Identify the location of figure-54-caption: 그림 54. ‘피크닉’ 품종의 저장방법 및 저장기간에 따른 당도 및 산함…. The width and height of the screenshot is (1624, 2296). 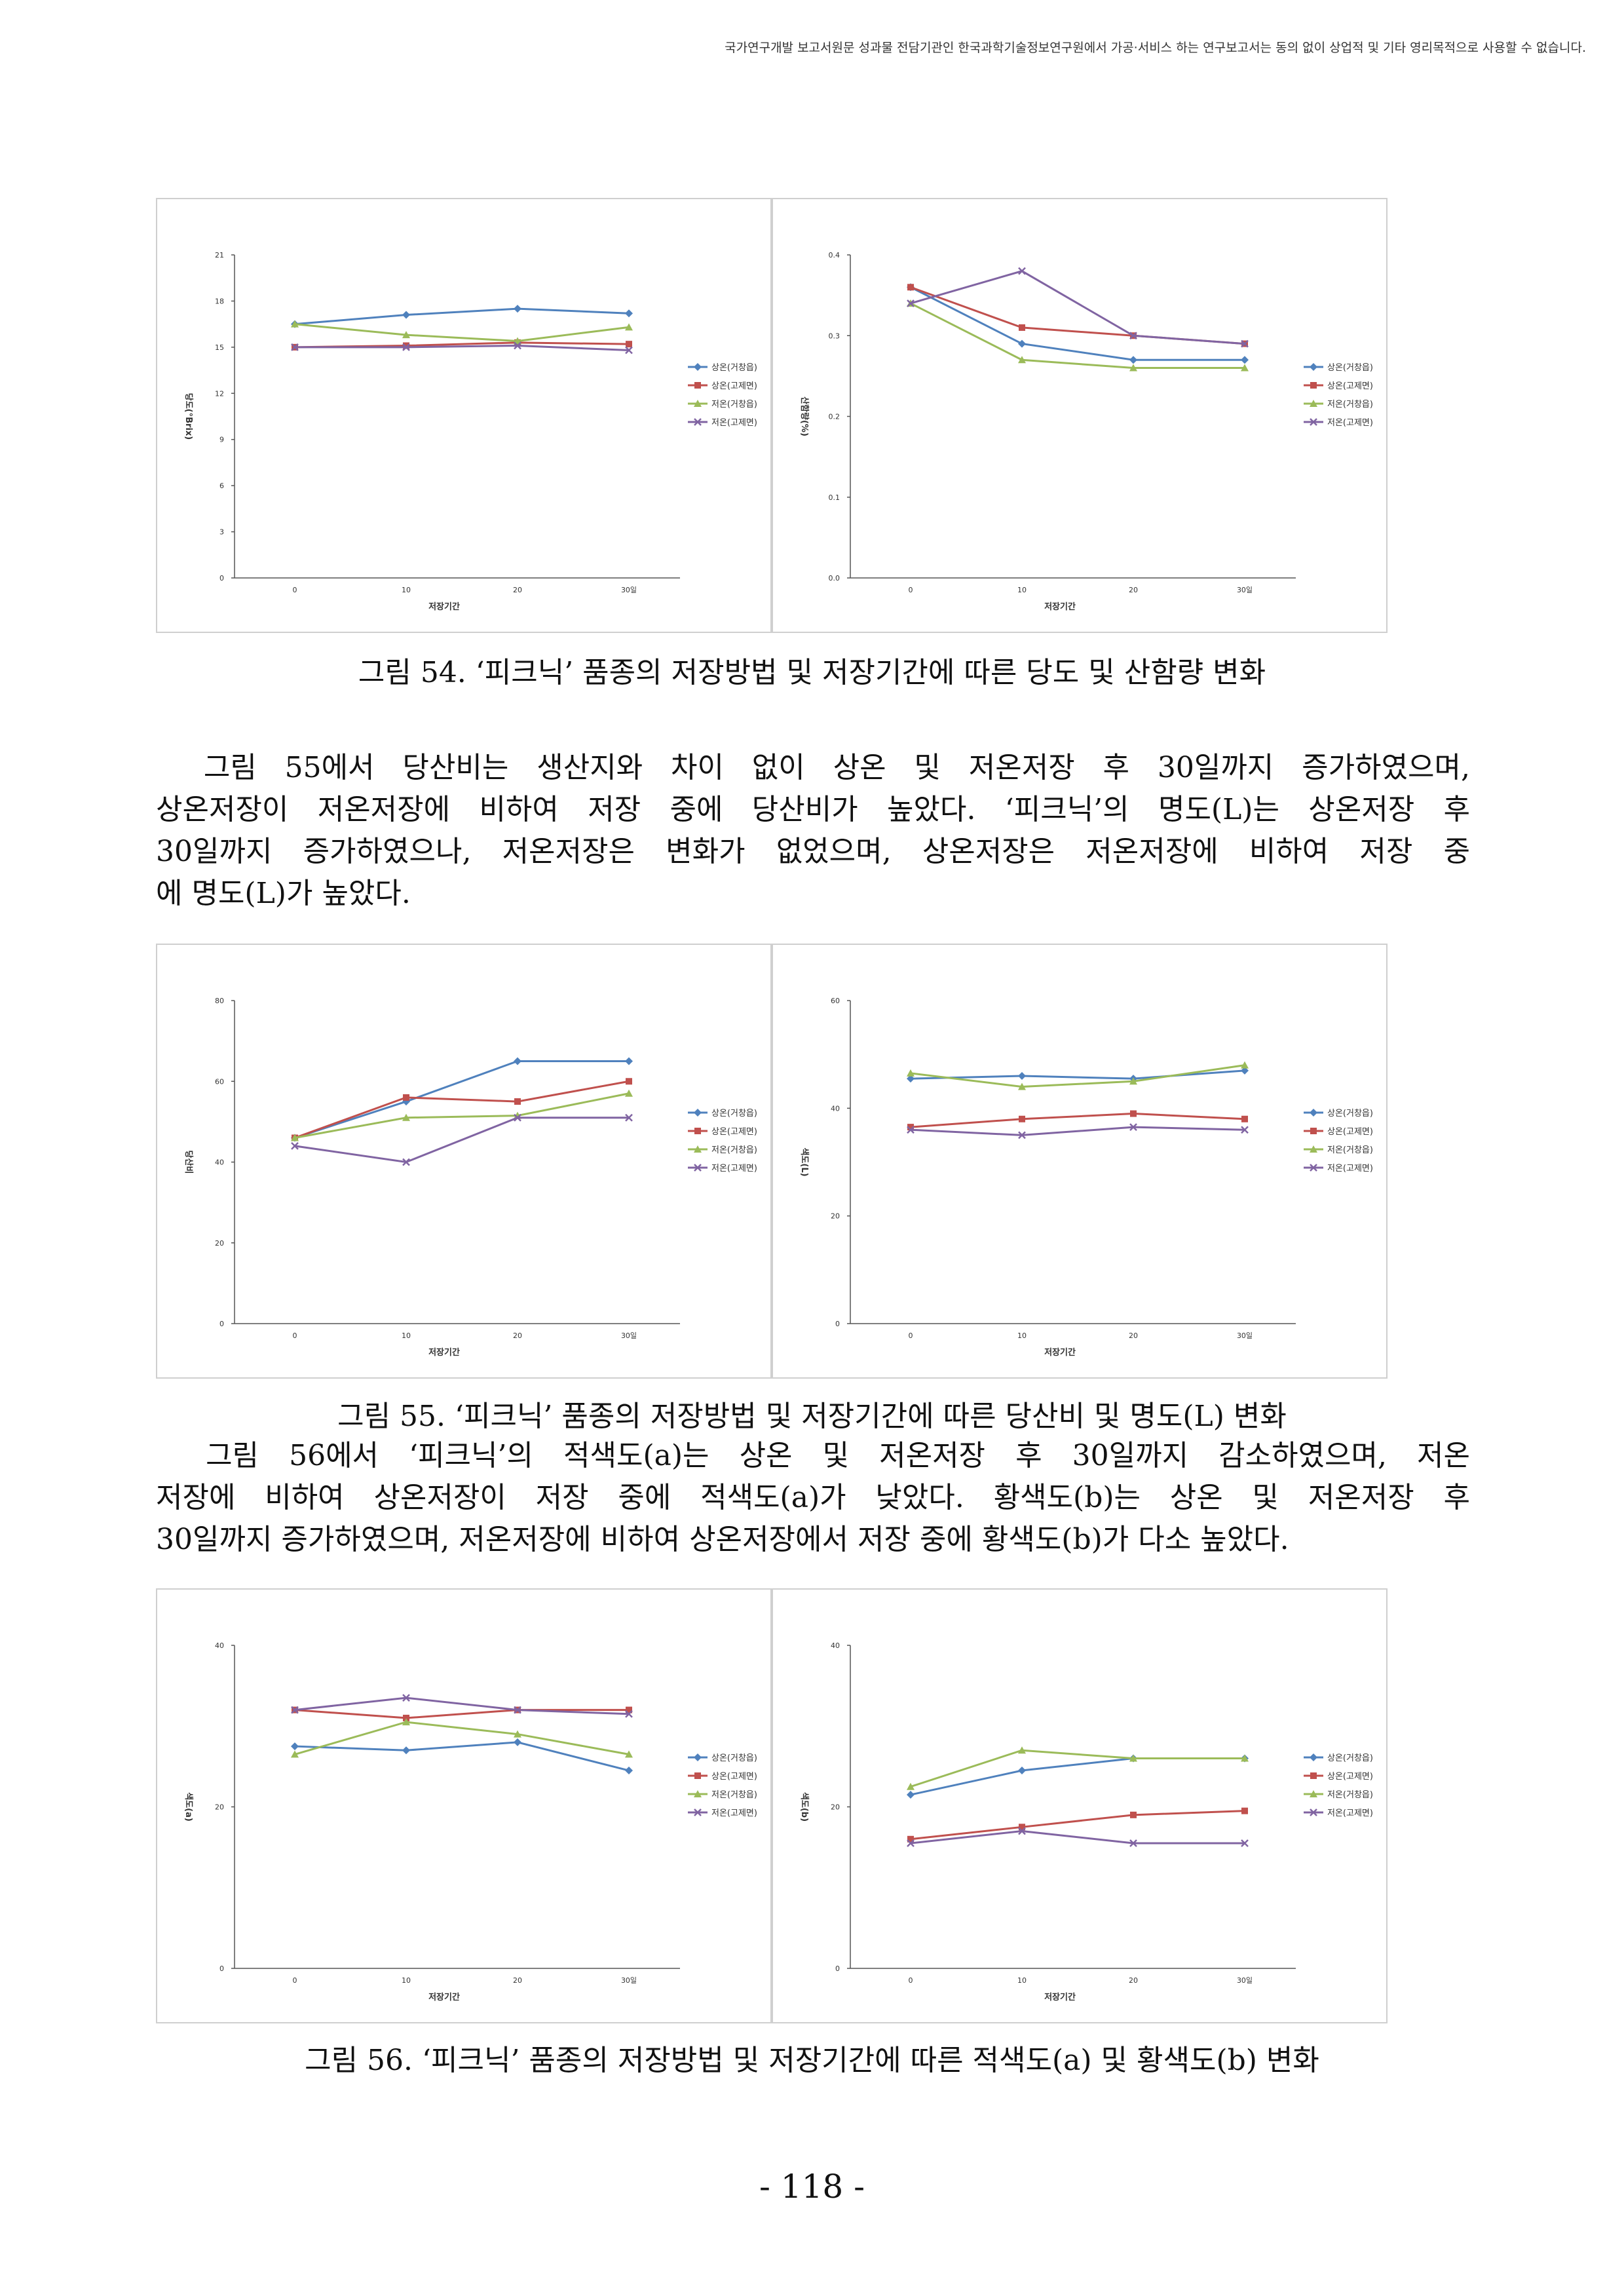
(812, 672).